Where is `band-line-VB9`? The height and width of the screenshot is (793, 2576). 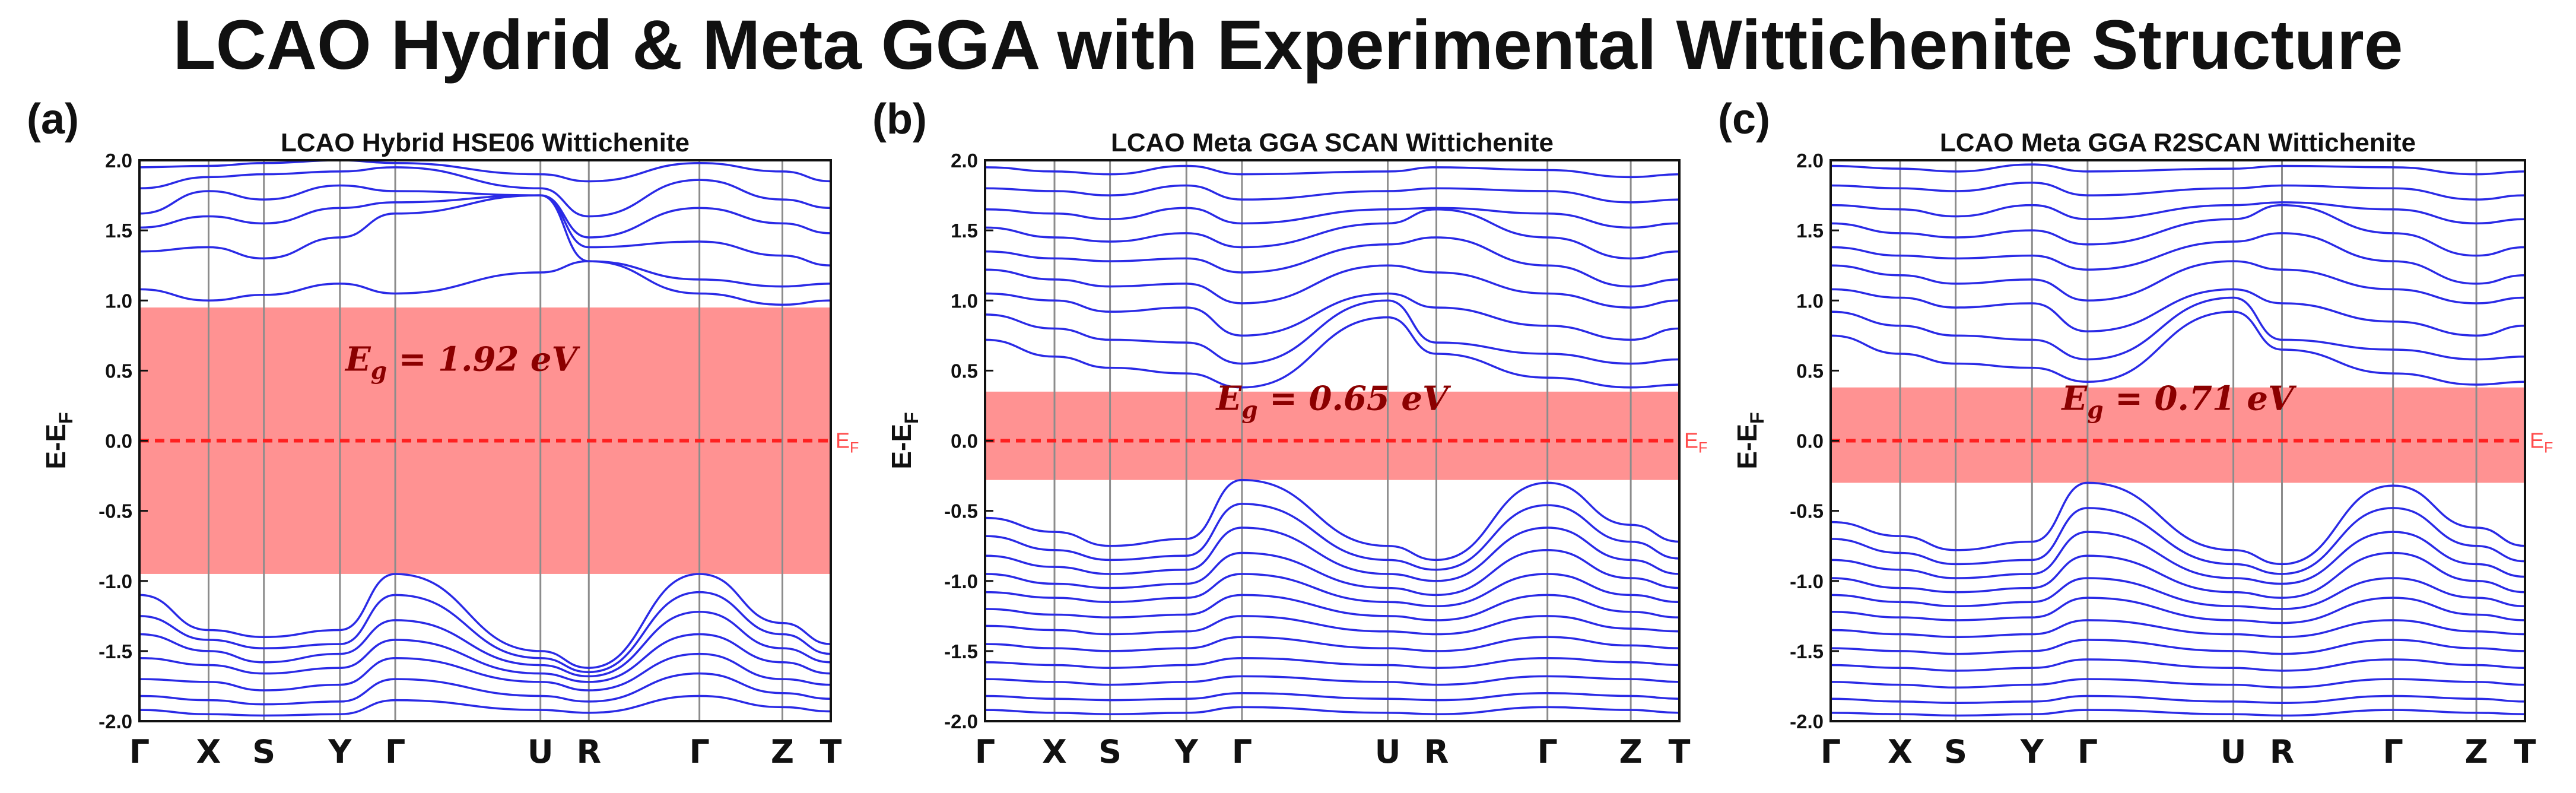
band-line-VB9 is located at coordinates (2178, 665).